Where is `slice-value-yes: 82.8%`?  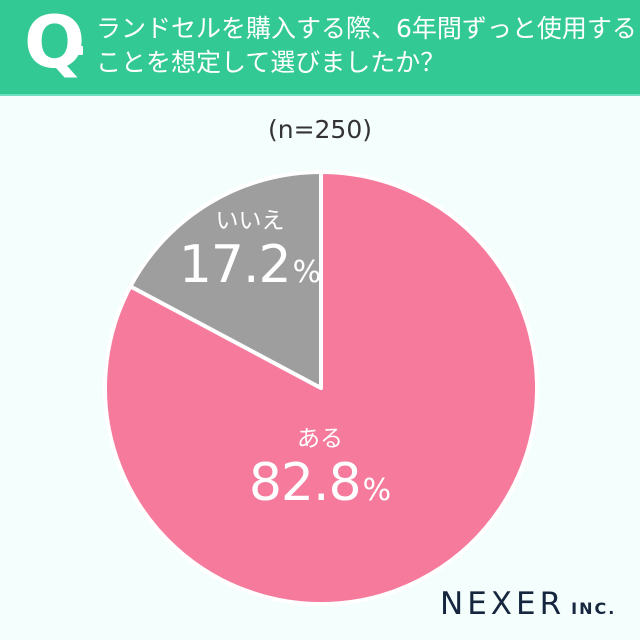 slice-value-yes: 82.8% is located at coordinates (320, 489).